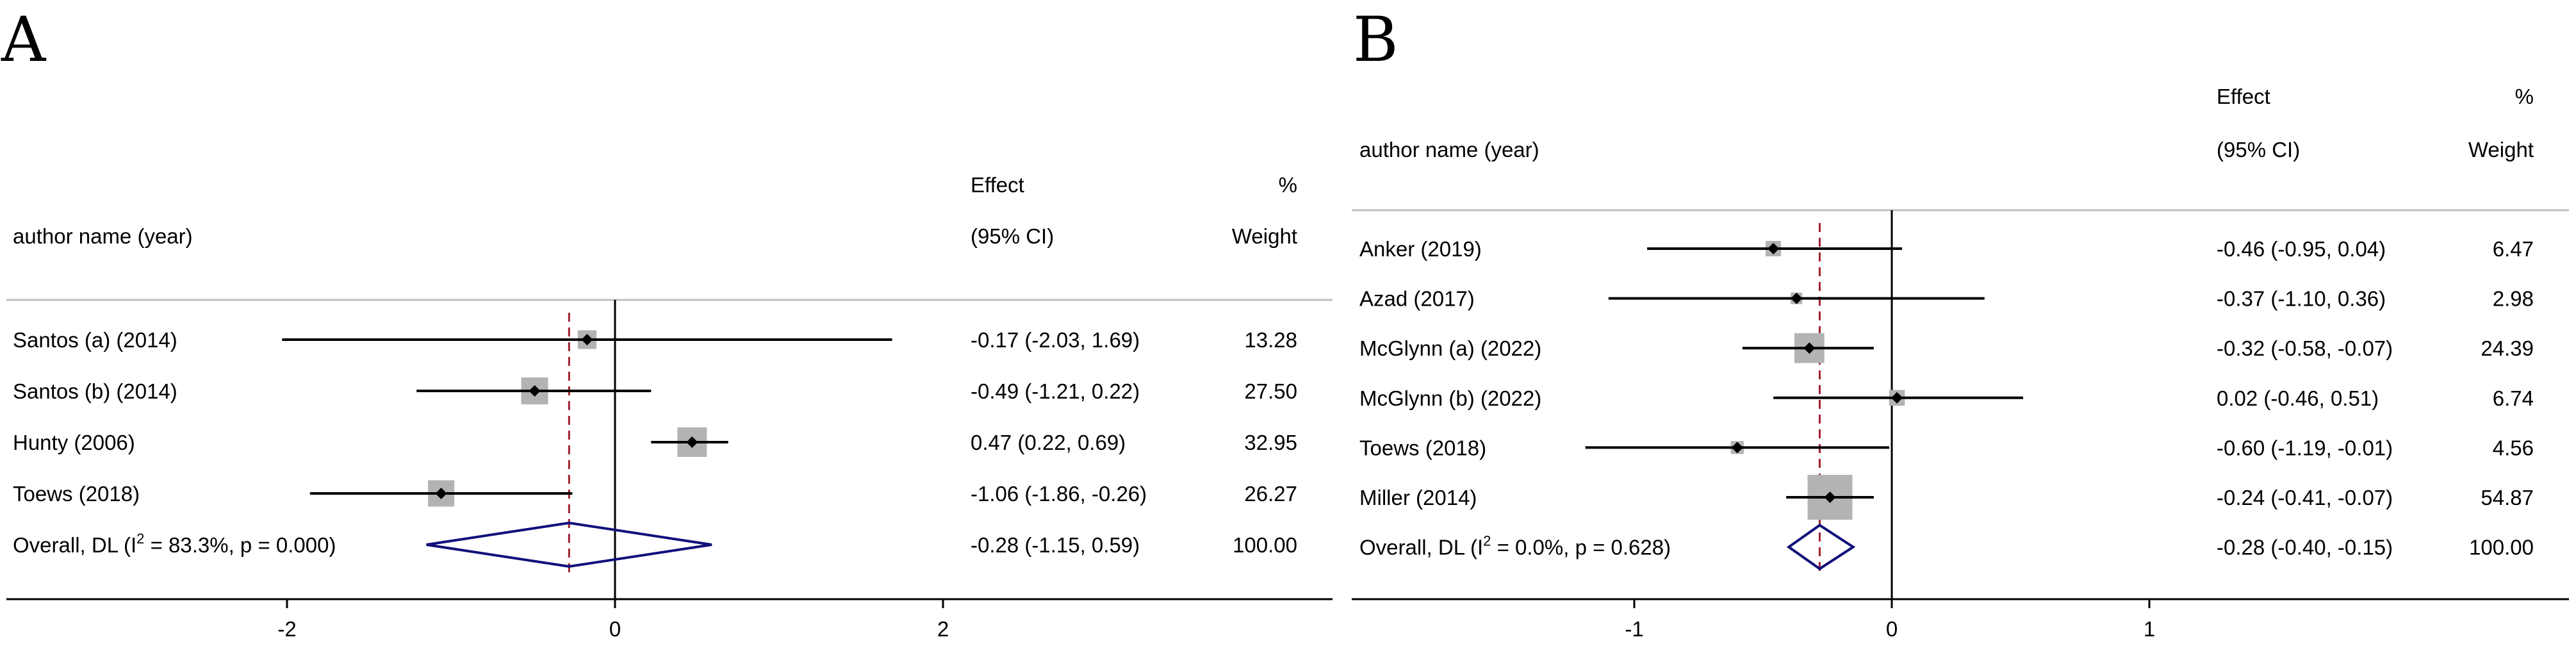 The height and width of the screenshot is (653, 2576). Describe the element at coordinates (1059, 494) in the screenshot. I see `study-effect-ci: -1.06 (-1.86, -0.26)` at that location.